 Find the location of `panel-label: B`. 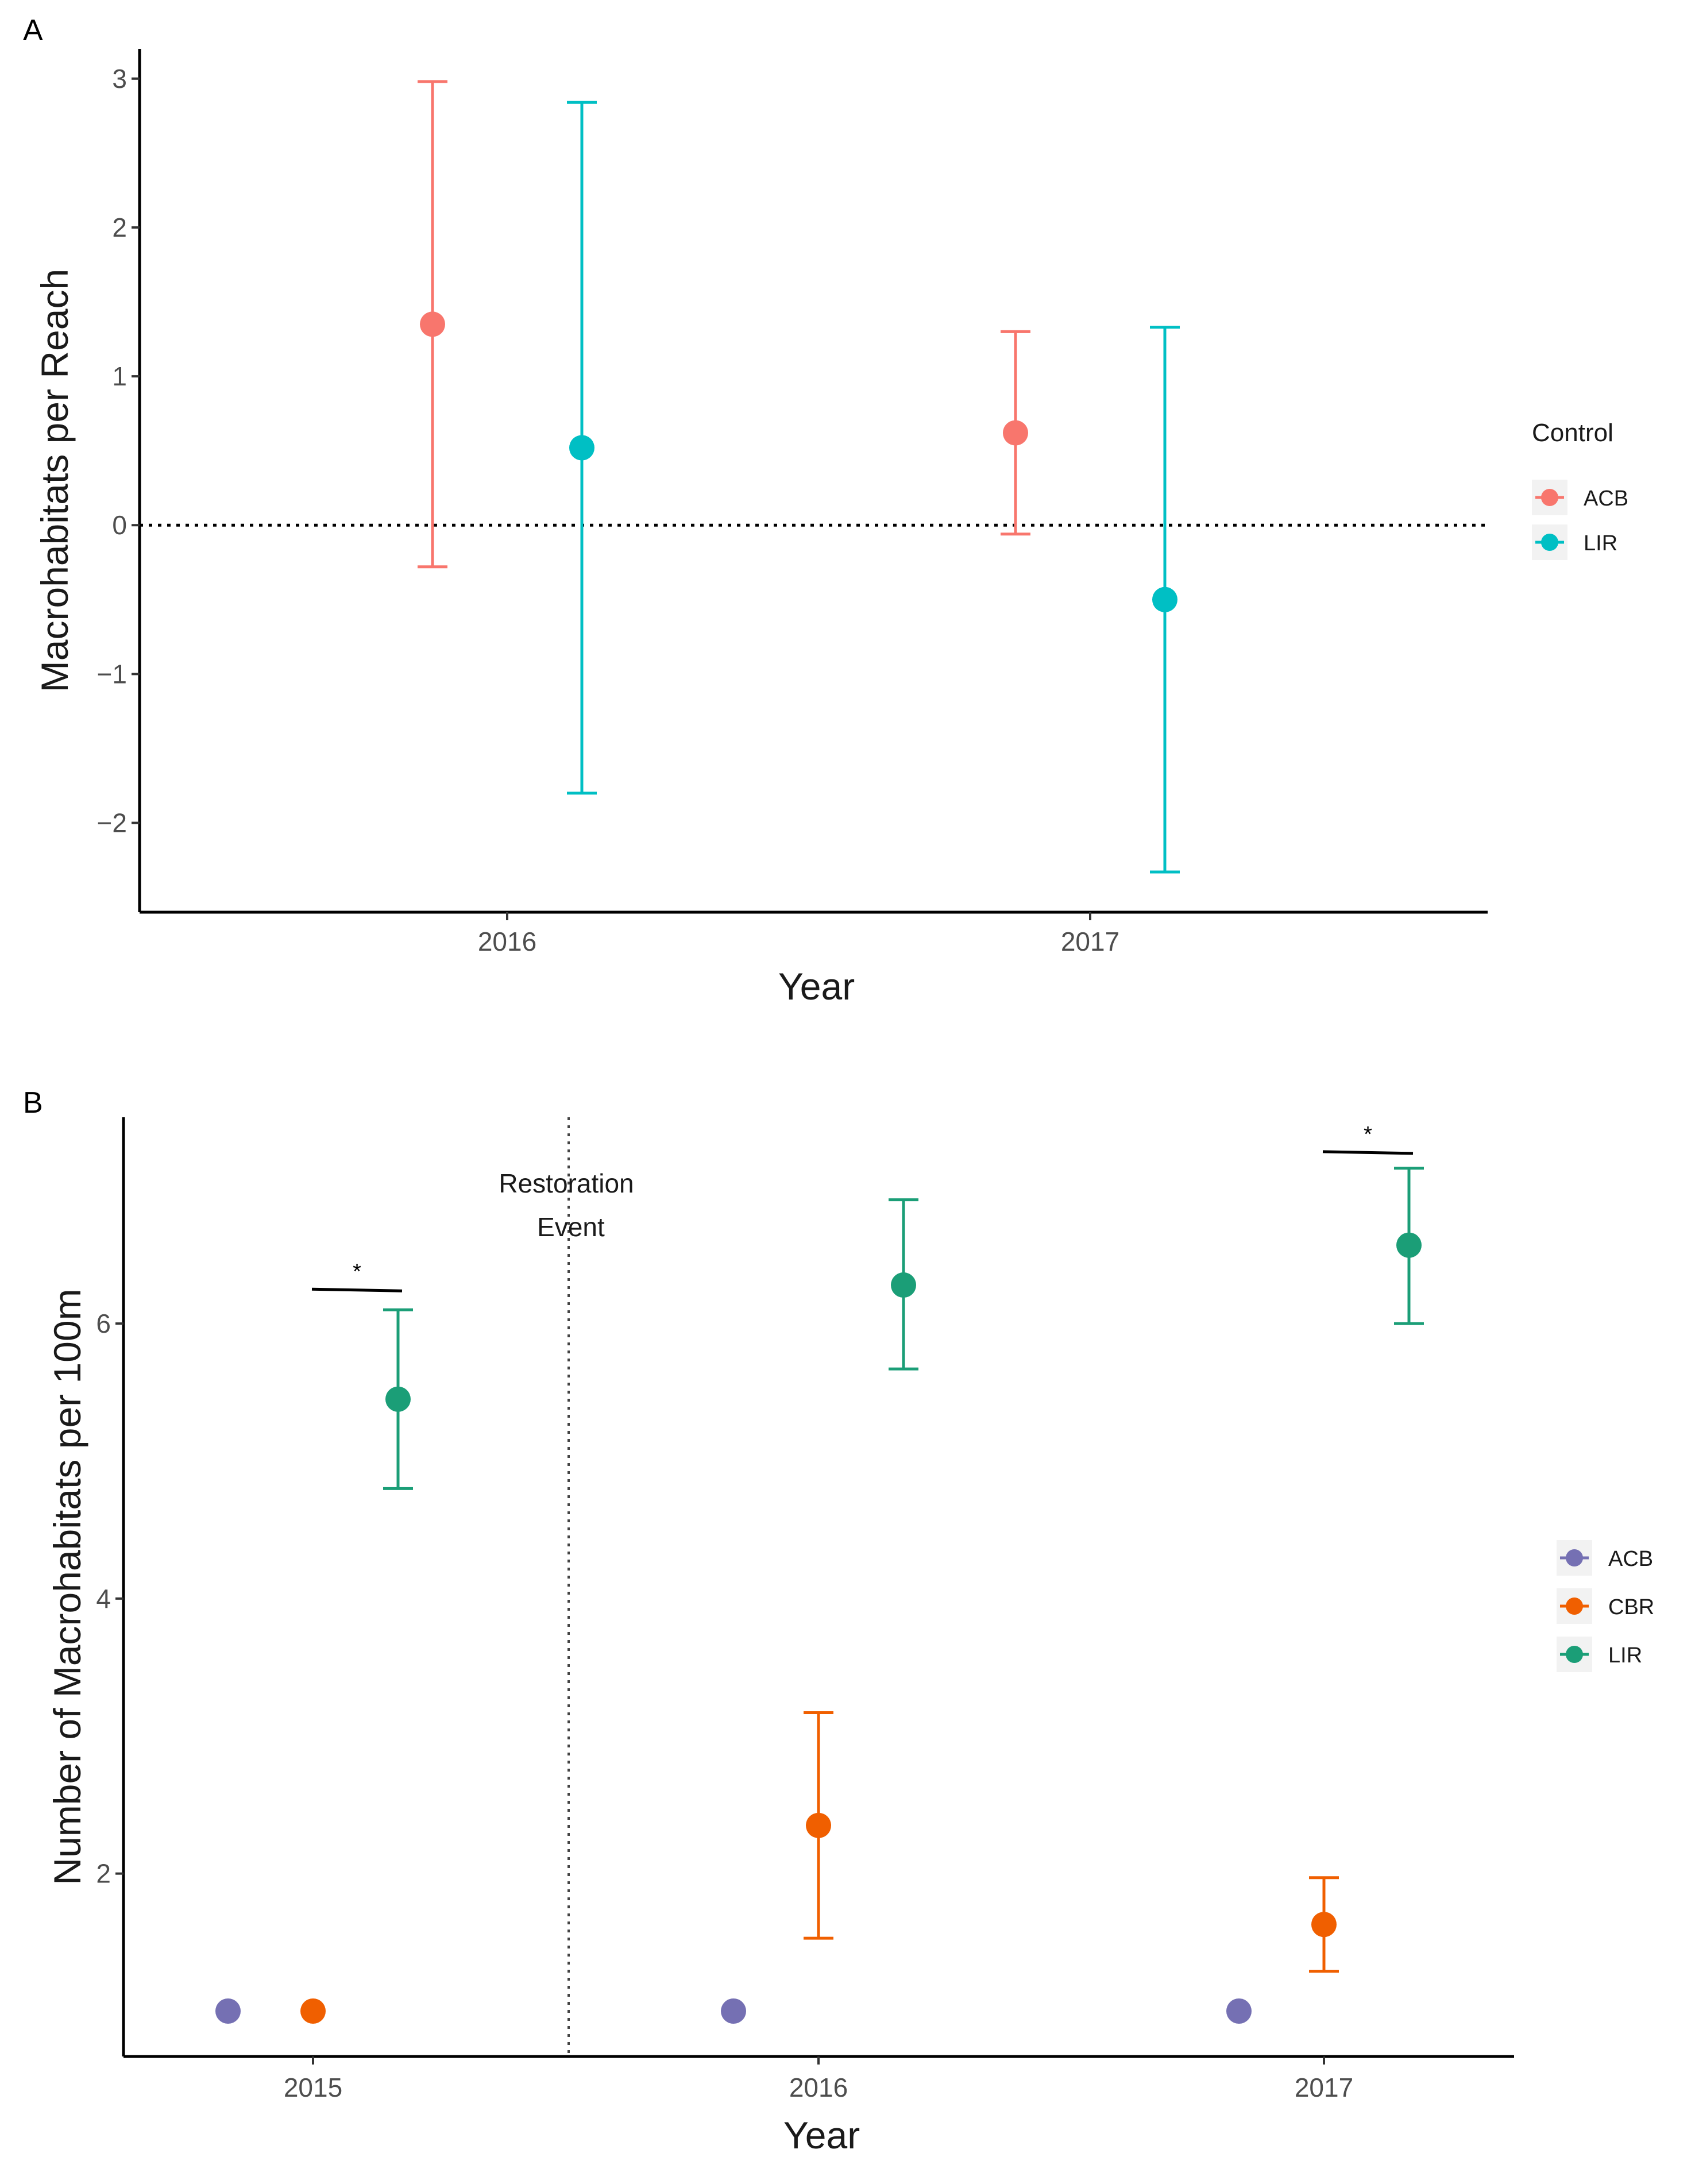

panel-label: B is located at coordinates (33, 1103).